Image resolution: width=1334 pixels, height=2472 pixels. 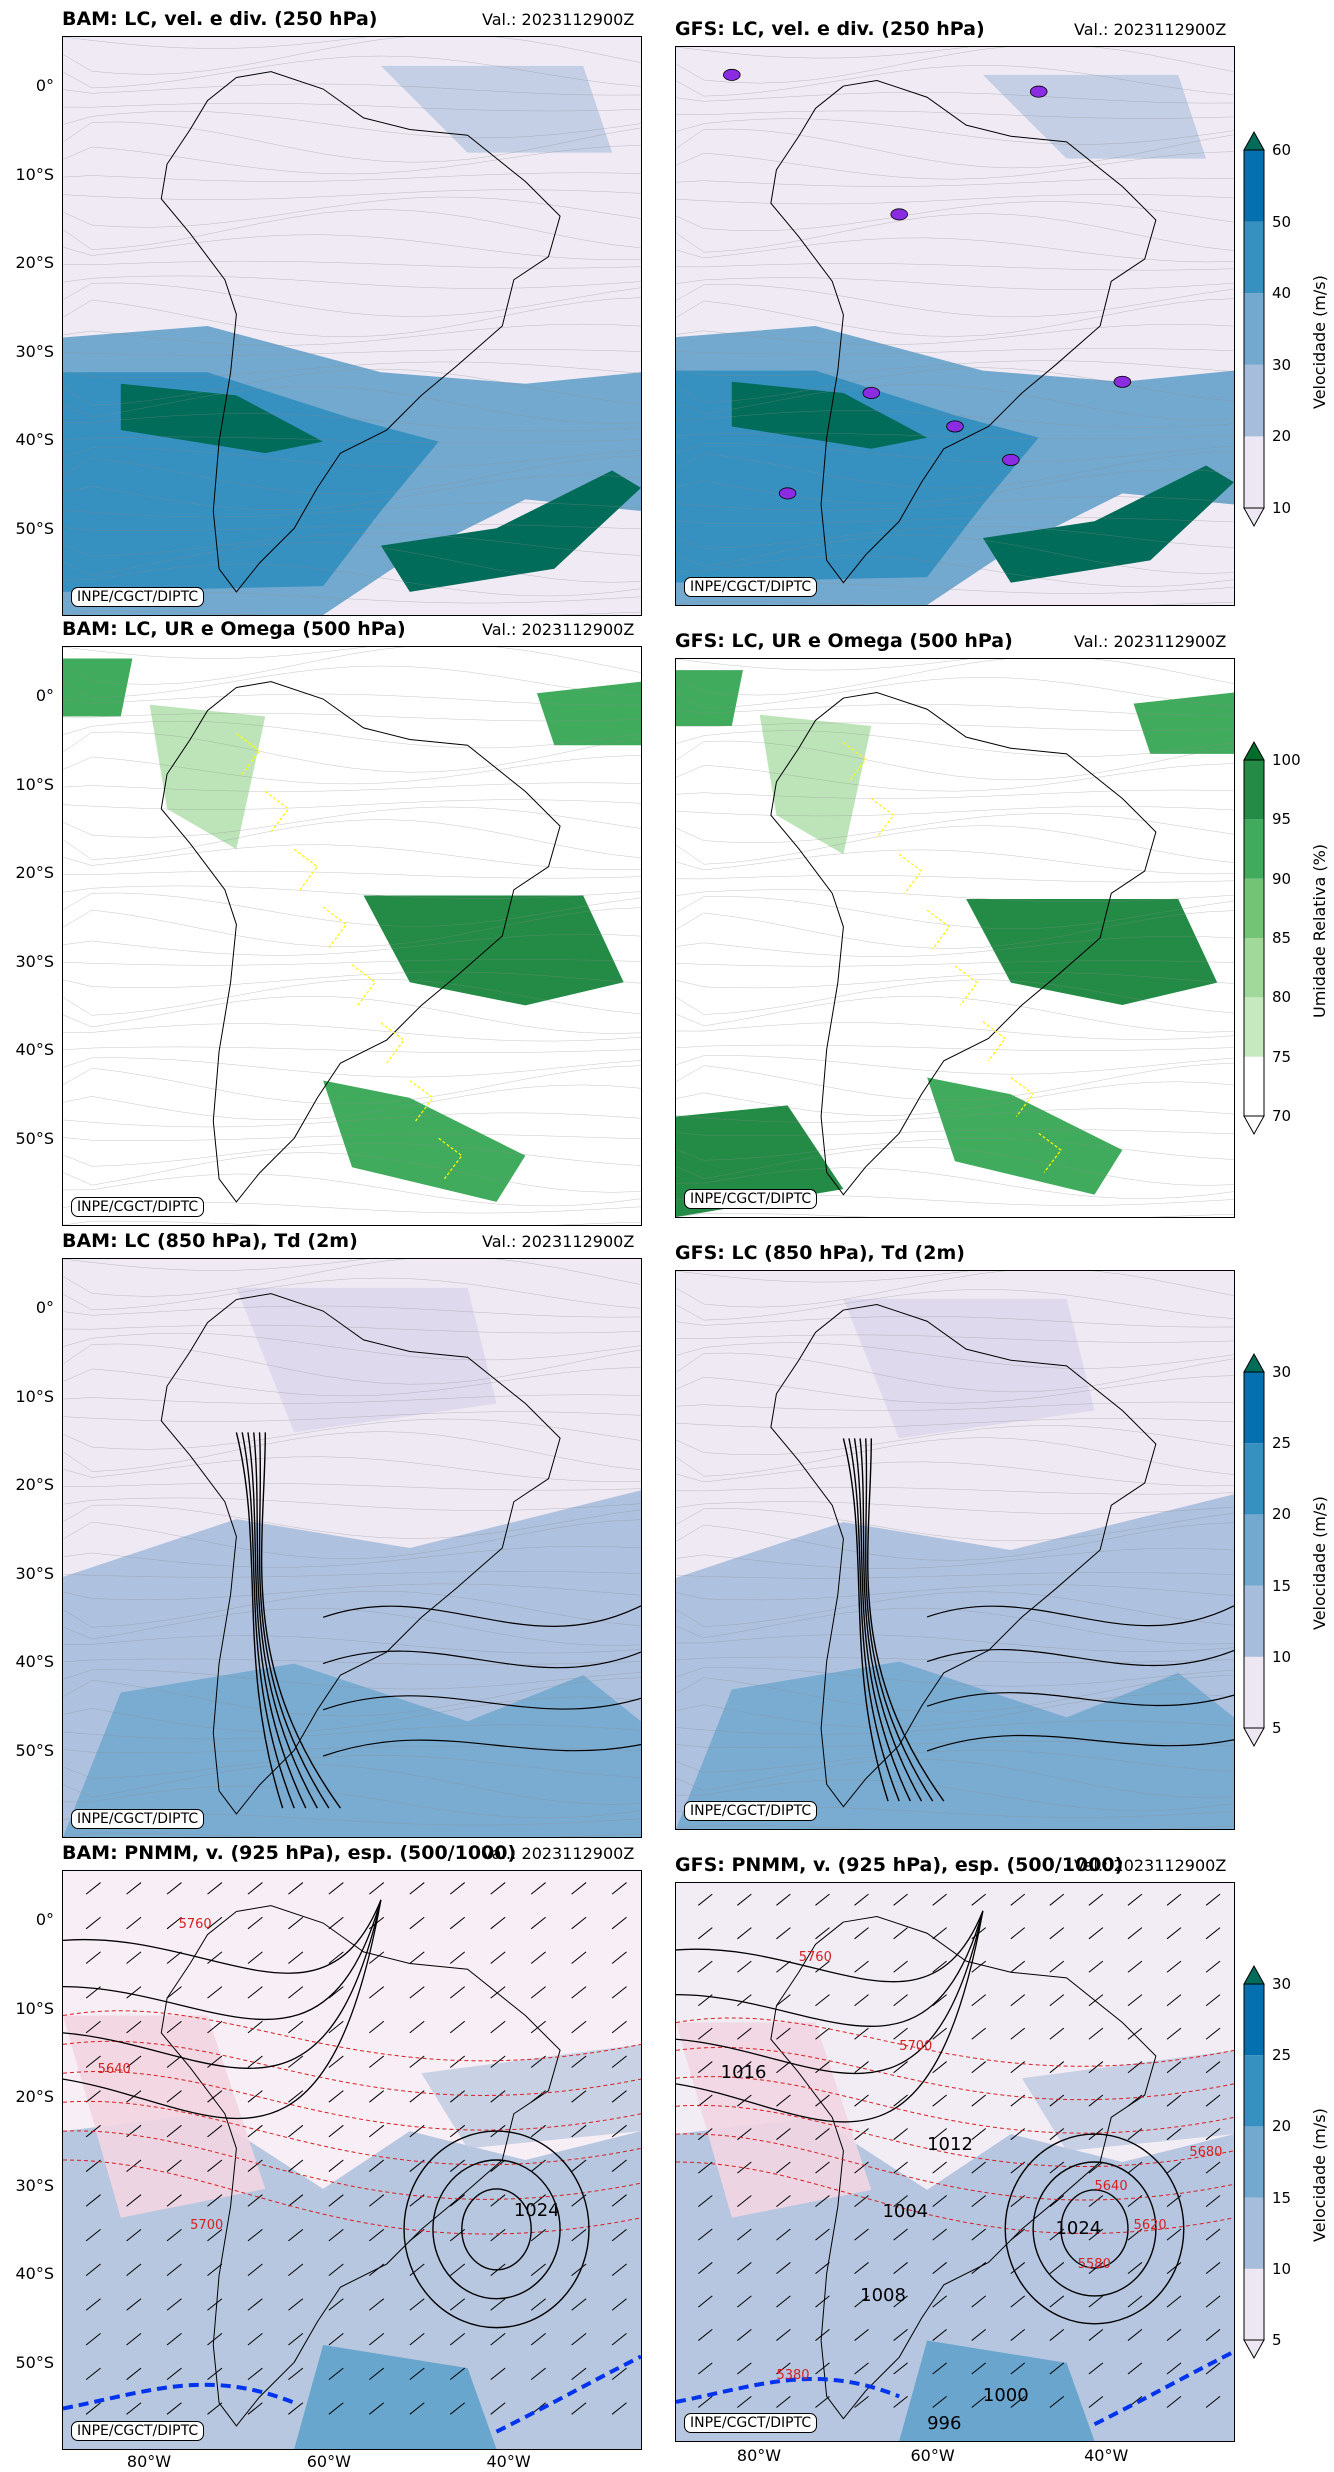 I want to click on longitude-tick-label: 40°W, so click(x=508, y=2461).